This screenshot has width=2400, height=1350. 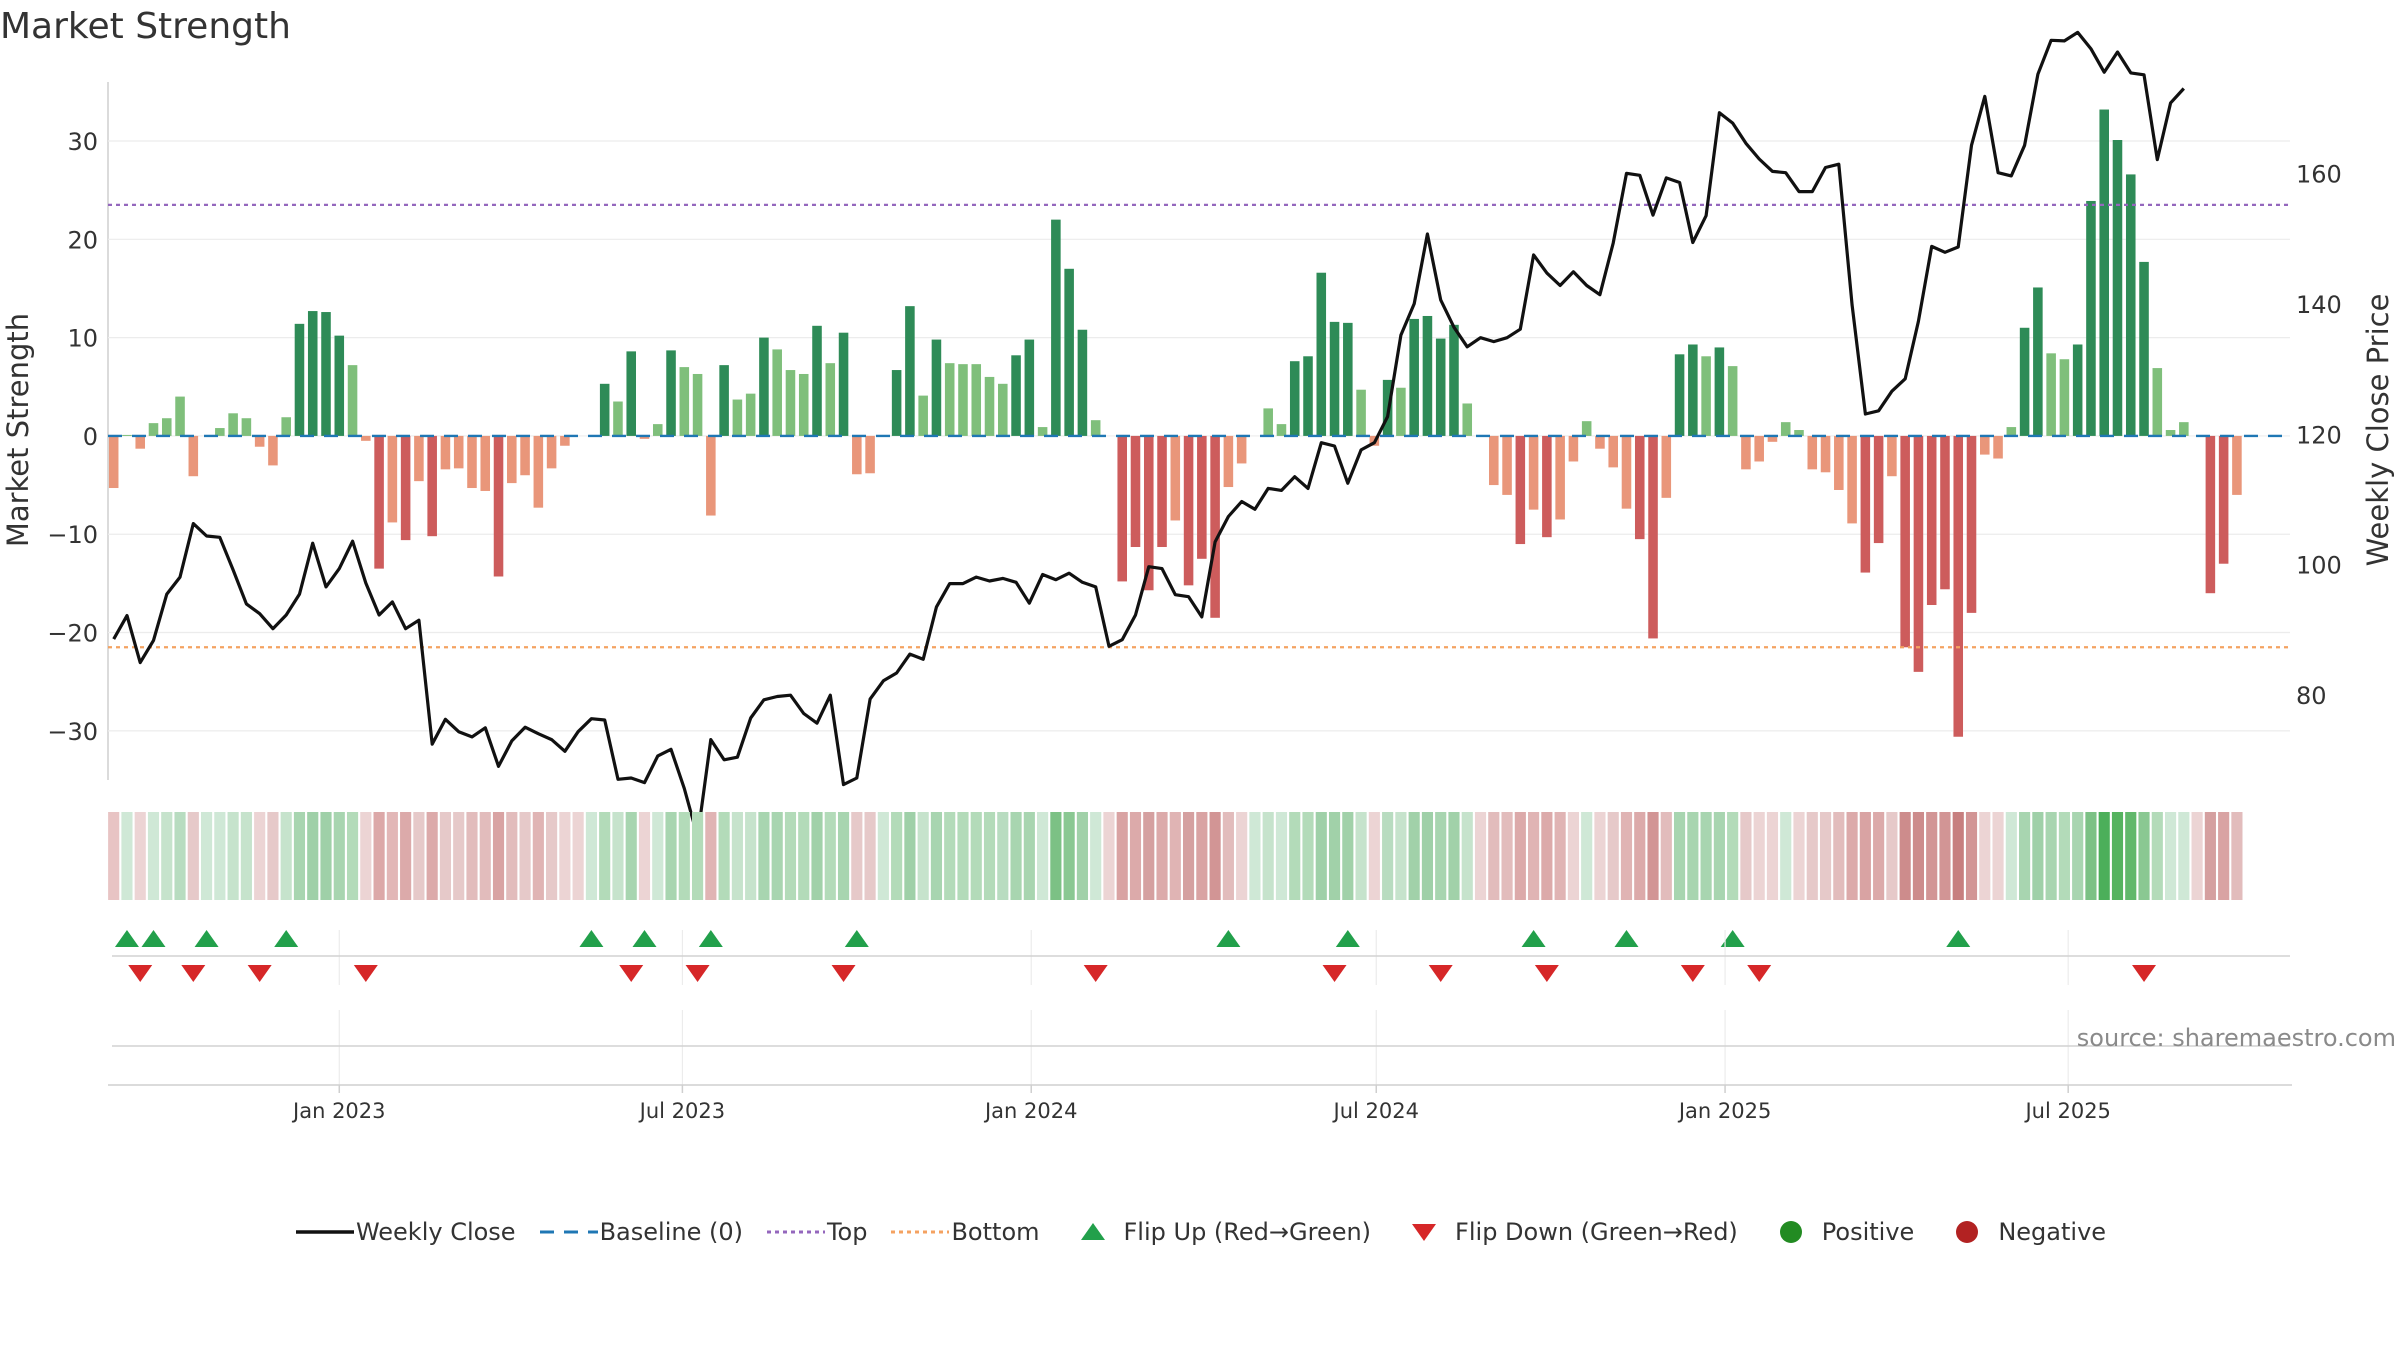 What do you see at coordinates (2319, 435) in the screenshot?
I see `y2-tick-label: 120` at bounding box center [2319, 435].